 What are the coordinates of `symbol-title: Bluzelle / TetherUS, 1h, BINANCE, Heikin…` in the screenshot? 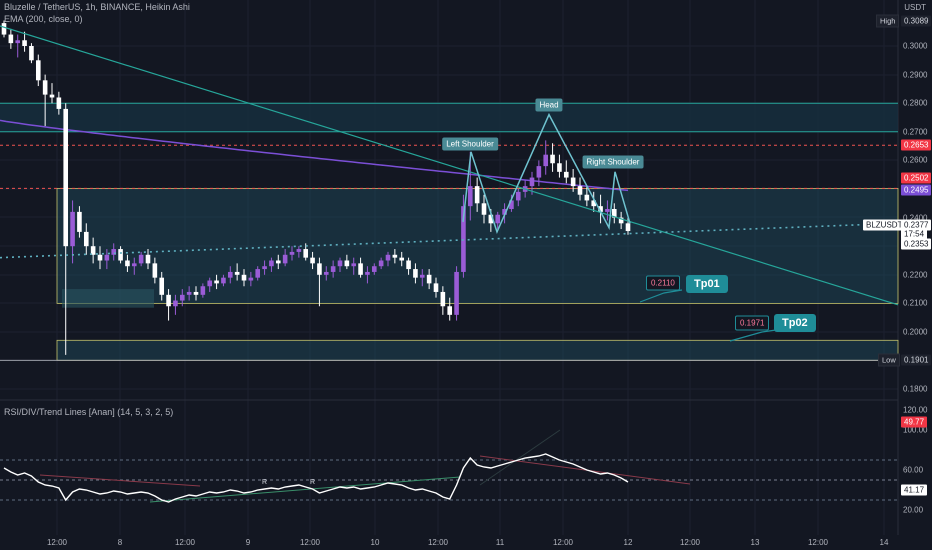 It's located at (97, 7).